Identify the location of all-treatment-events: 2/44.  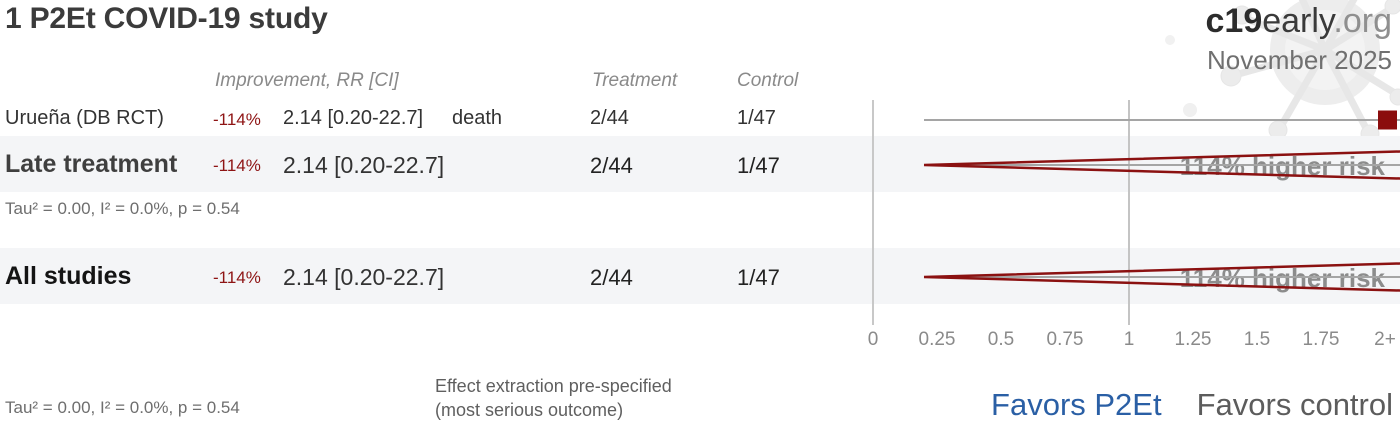
(611, 277).